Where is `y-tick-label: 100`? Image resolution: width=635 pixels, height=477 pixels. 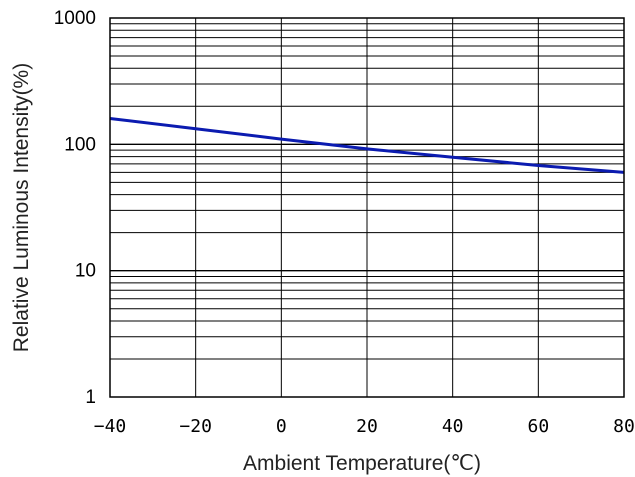
y-tick-label: 100 is located at coordinates (80, 144).